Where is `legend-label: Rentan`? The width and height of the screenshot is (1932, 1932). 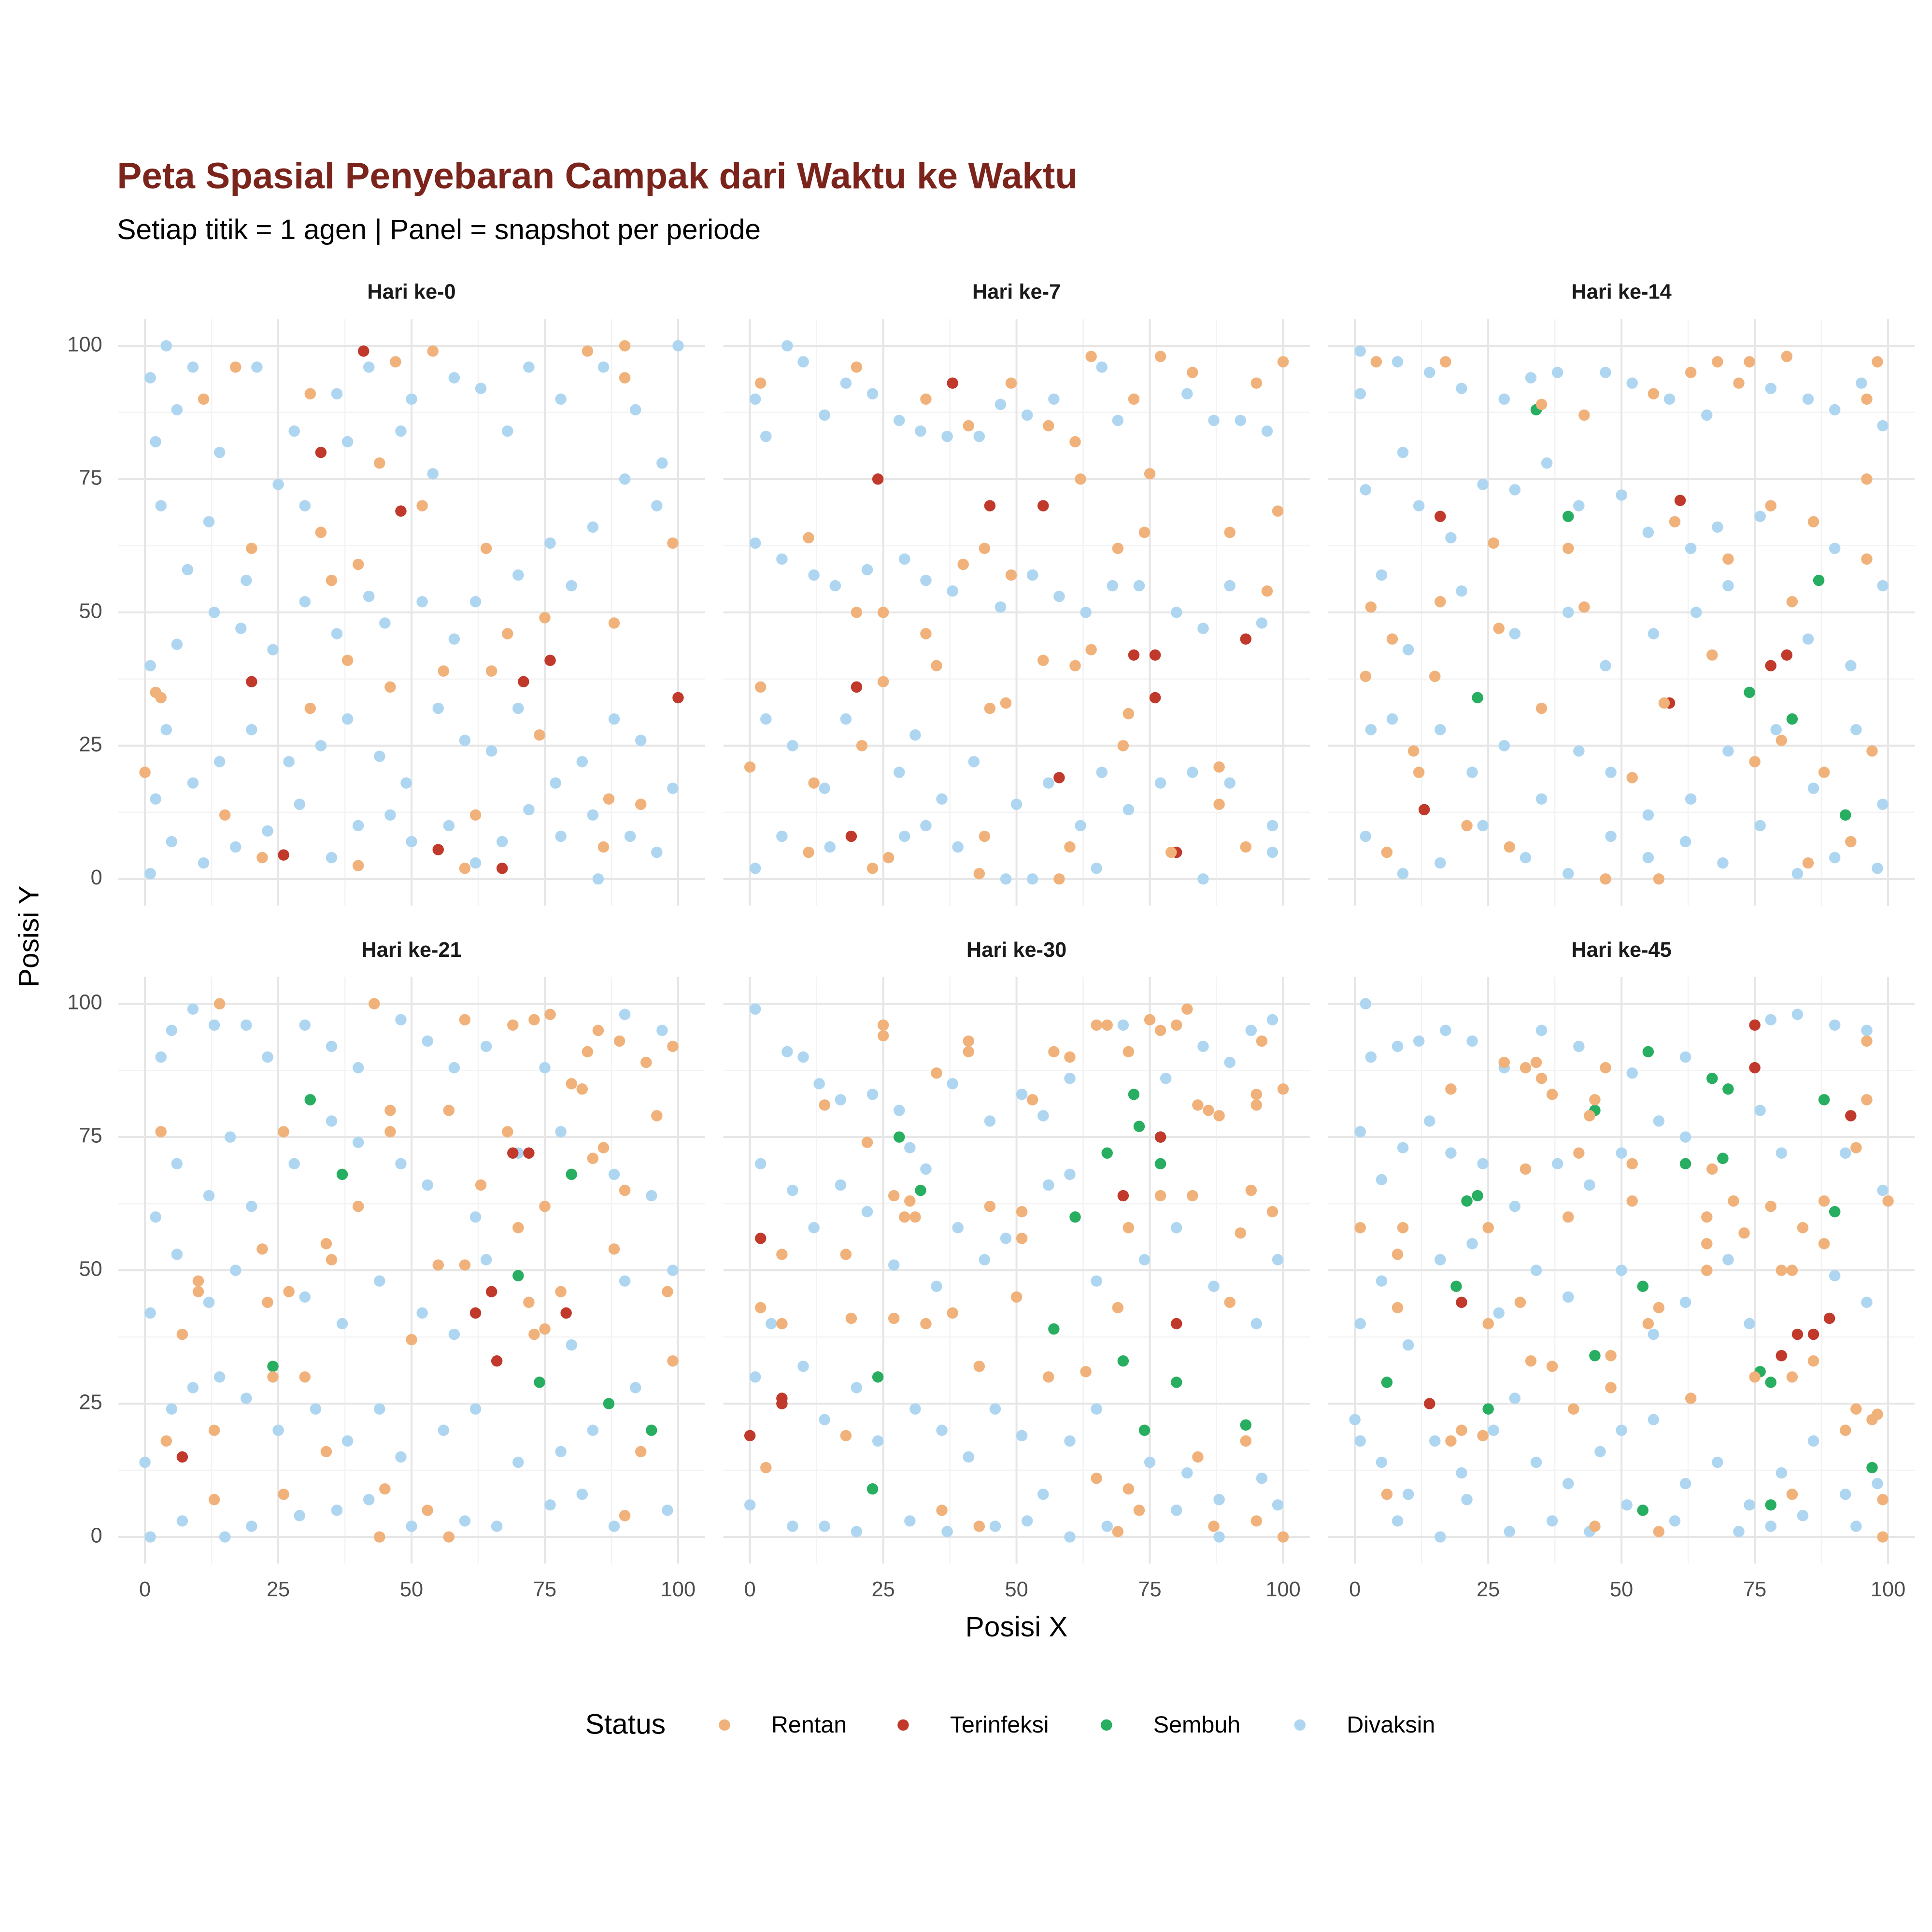
legend-label: Rentan is located at coordinates (809, 1725).